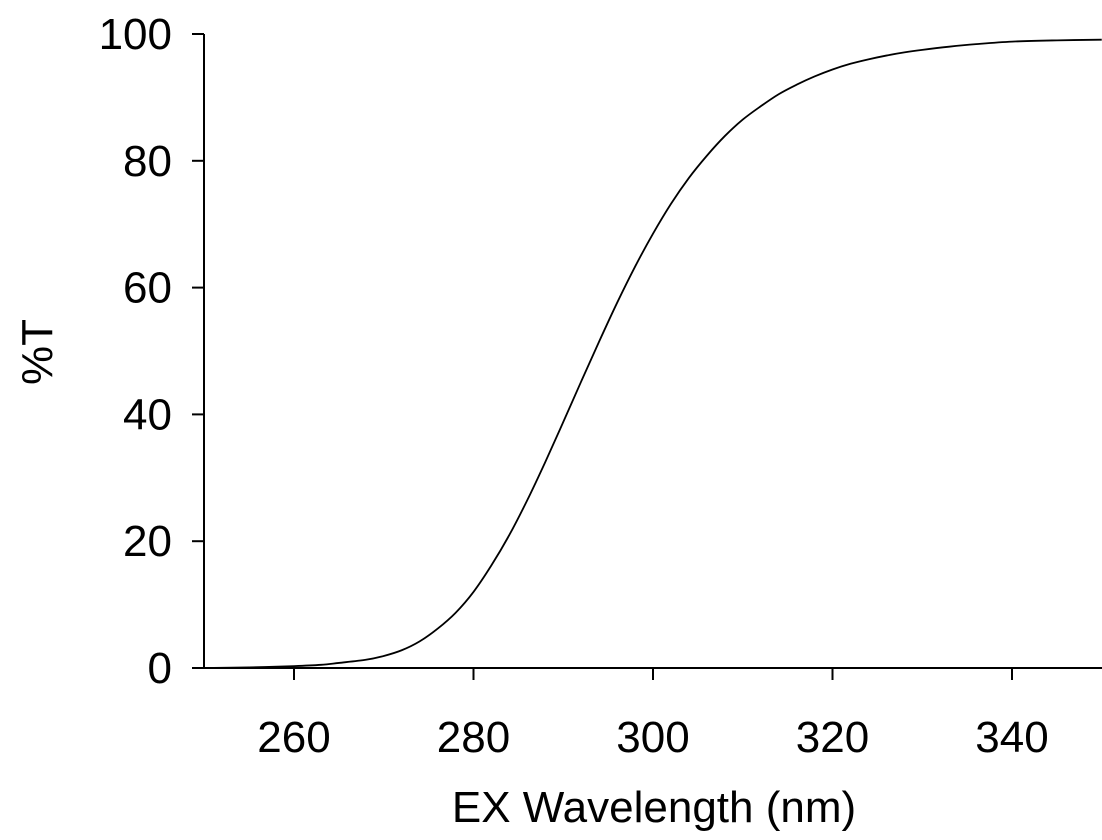  I want to click on y-tick-label: 100, so click(135, 34).